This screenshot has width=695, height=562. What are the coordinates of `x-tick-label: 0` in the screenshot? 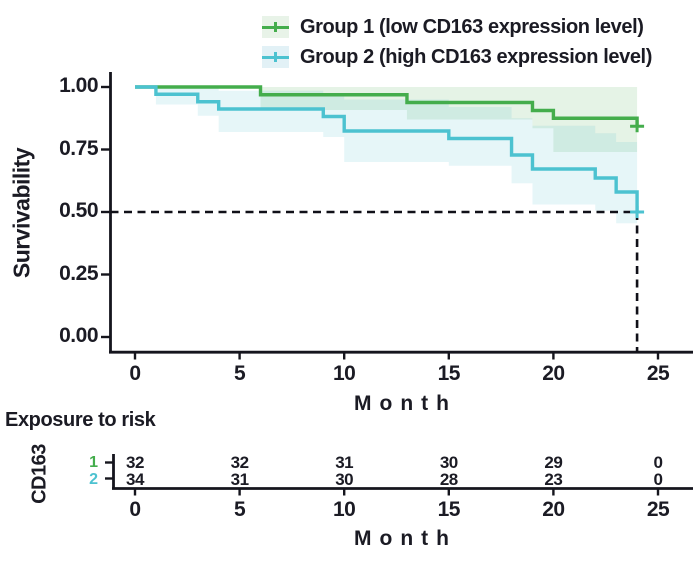 It's located at (135, 373).